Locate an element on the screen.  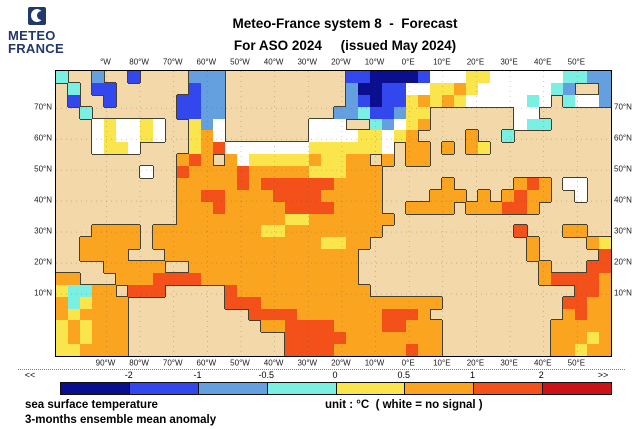
colorbar is located at coordinates (336, 388).